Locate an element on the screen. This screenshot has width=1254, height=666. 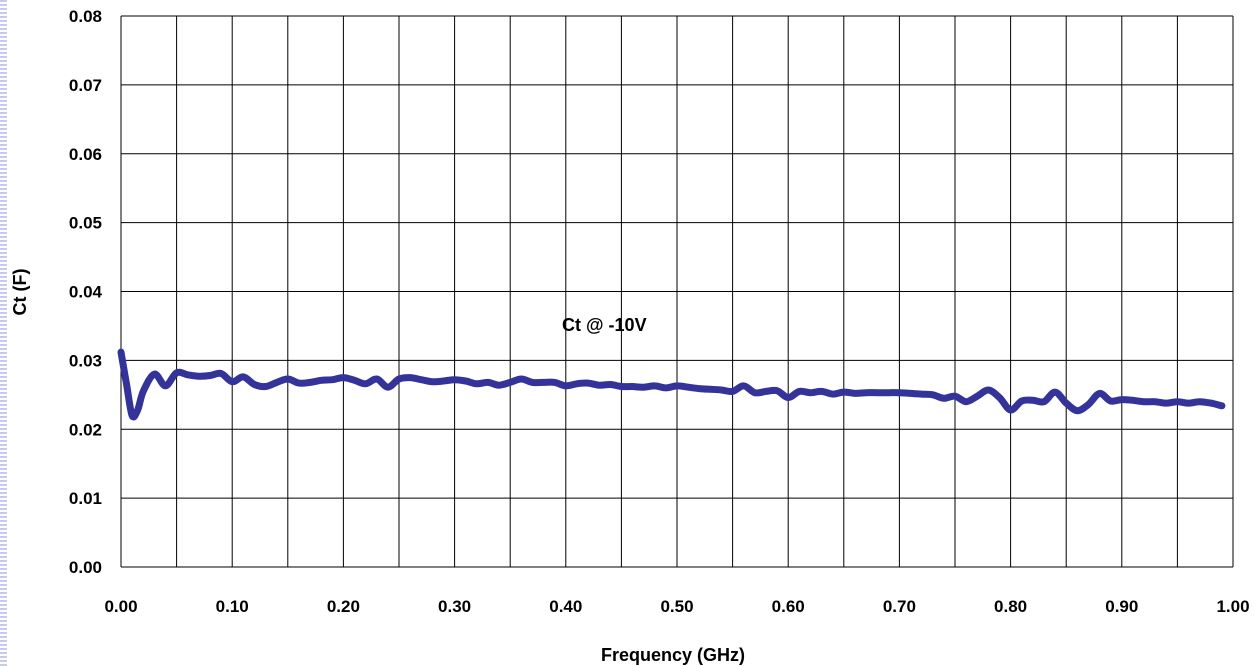
series-annotation: Ct @ -10V is located at coordinates (604, 325).